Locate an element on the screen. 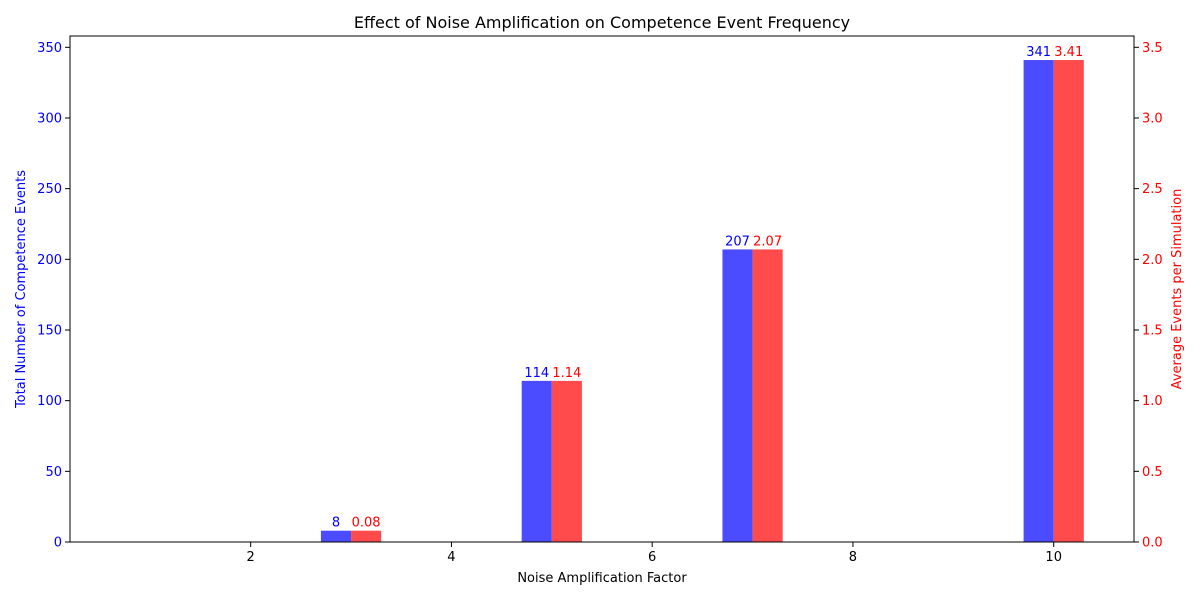 Image resolution: width=1200 pixels, height=600 pixels. x-tick-label-2: 6 is located at coordinates (652, 557).